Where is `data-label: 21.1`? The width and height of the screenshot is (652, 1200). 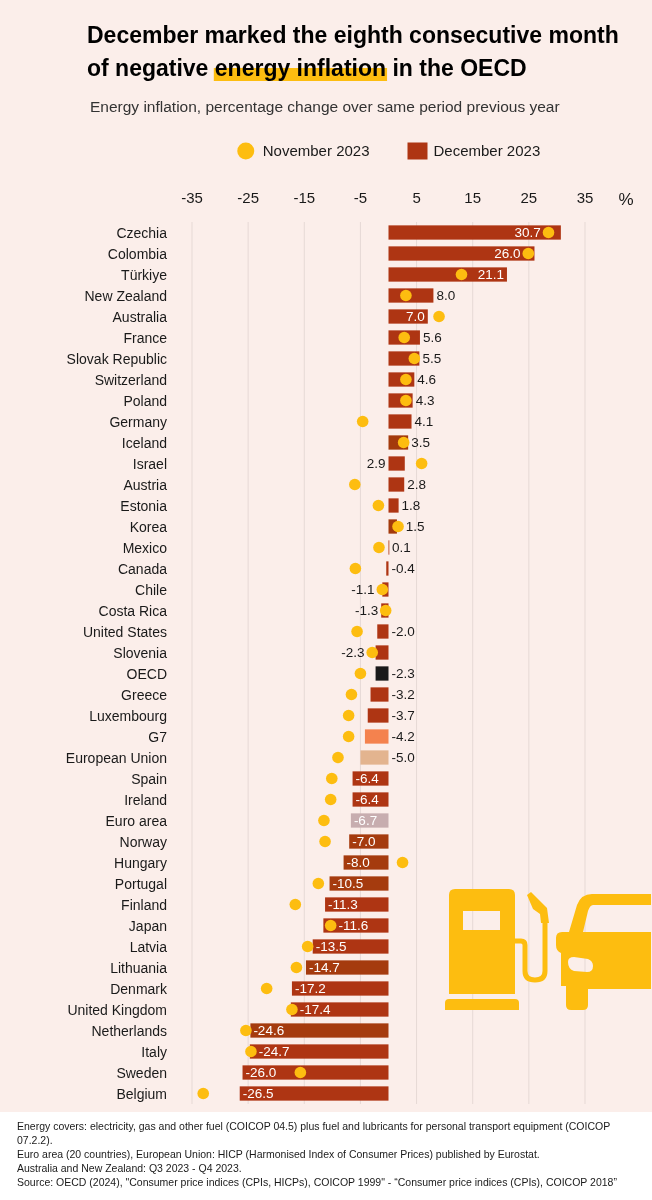 data-label: 21.1 is located at coordinates (490, 275).